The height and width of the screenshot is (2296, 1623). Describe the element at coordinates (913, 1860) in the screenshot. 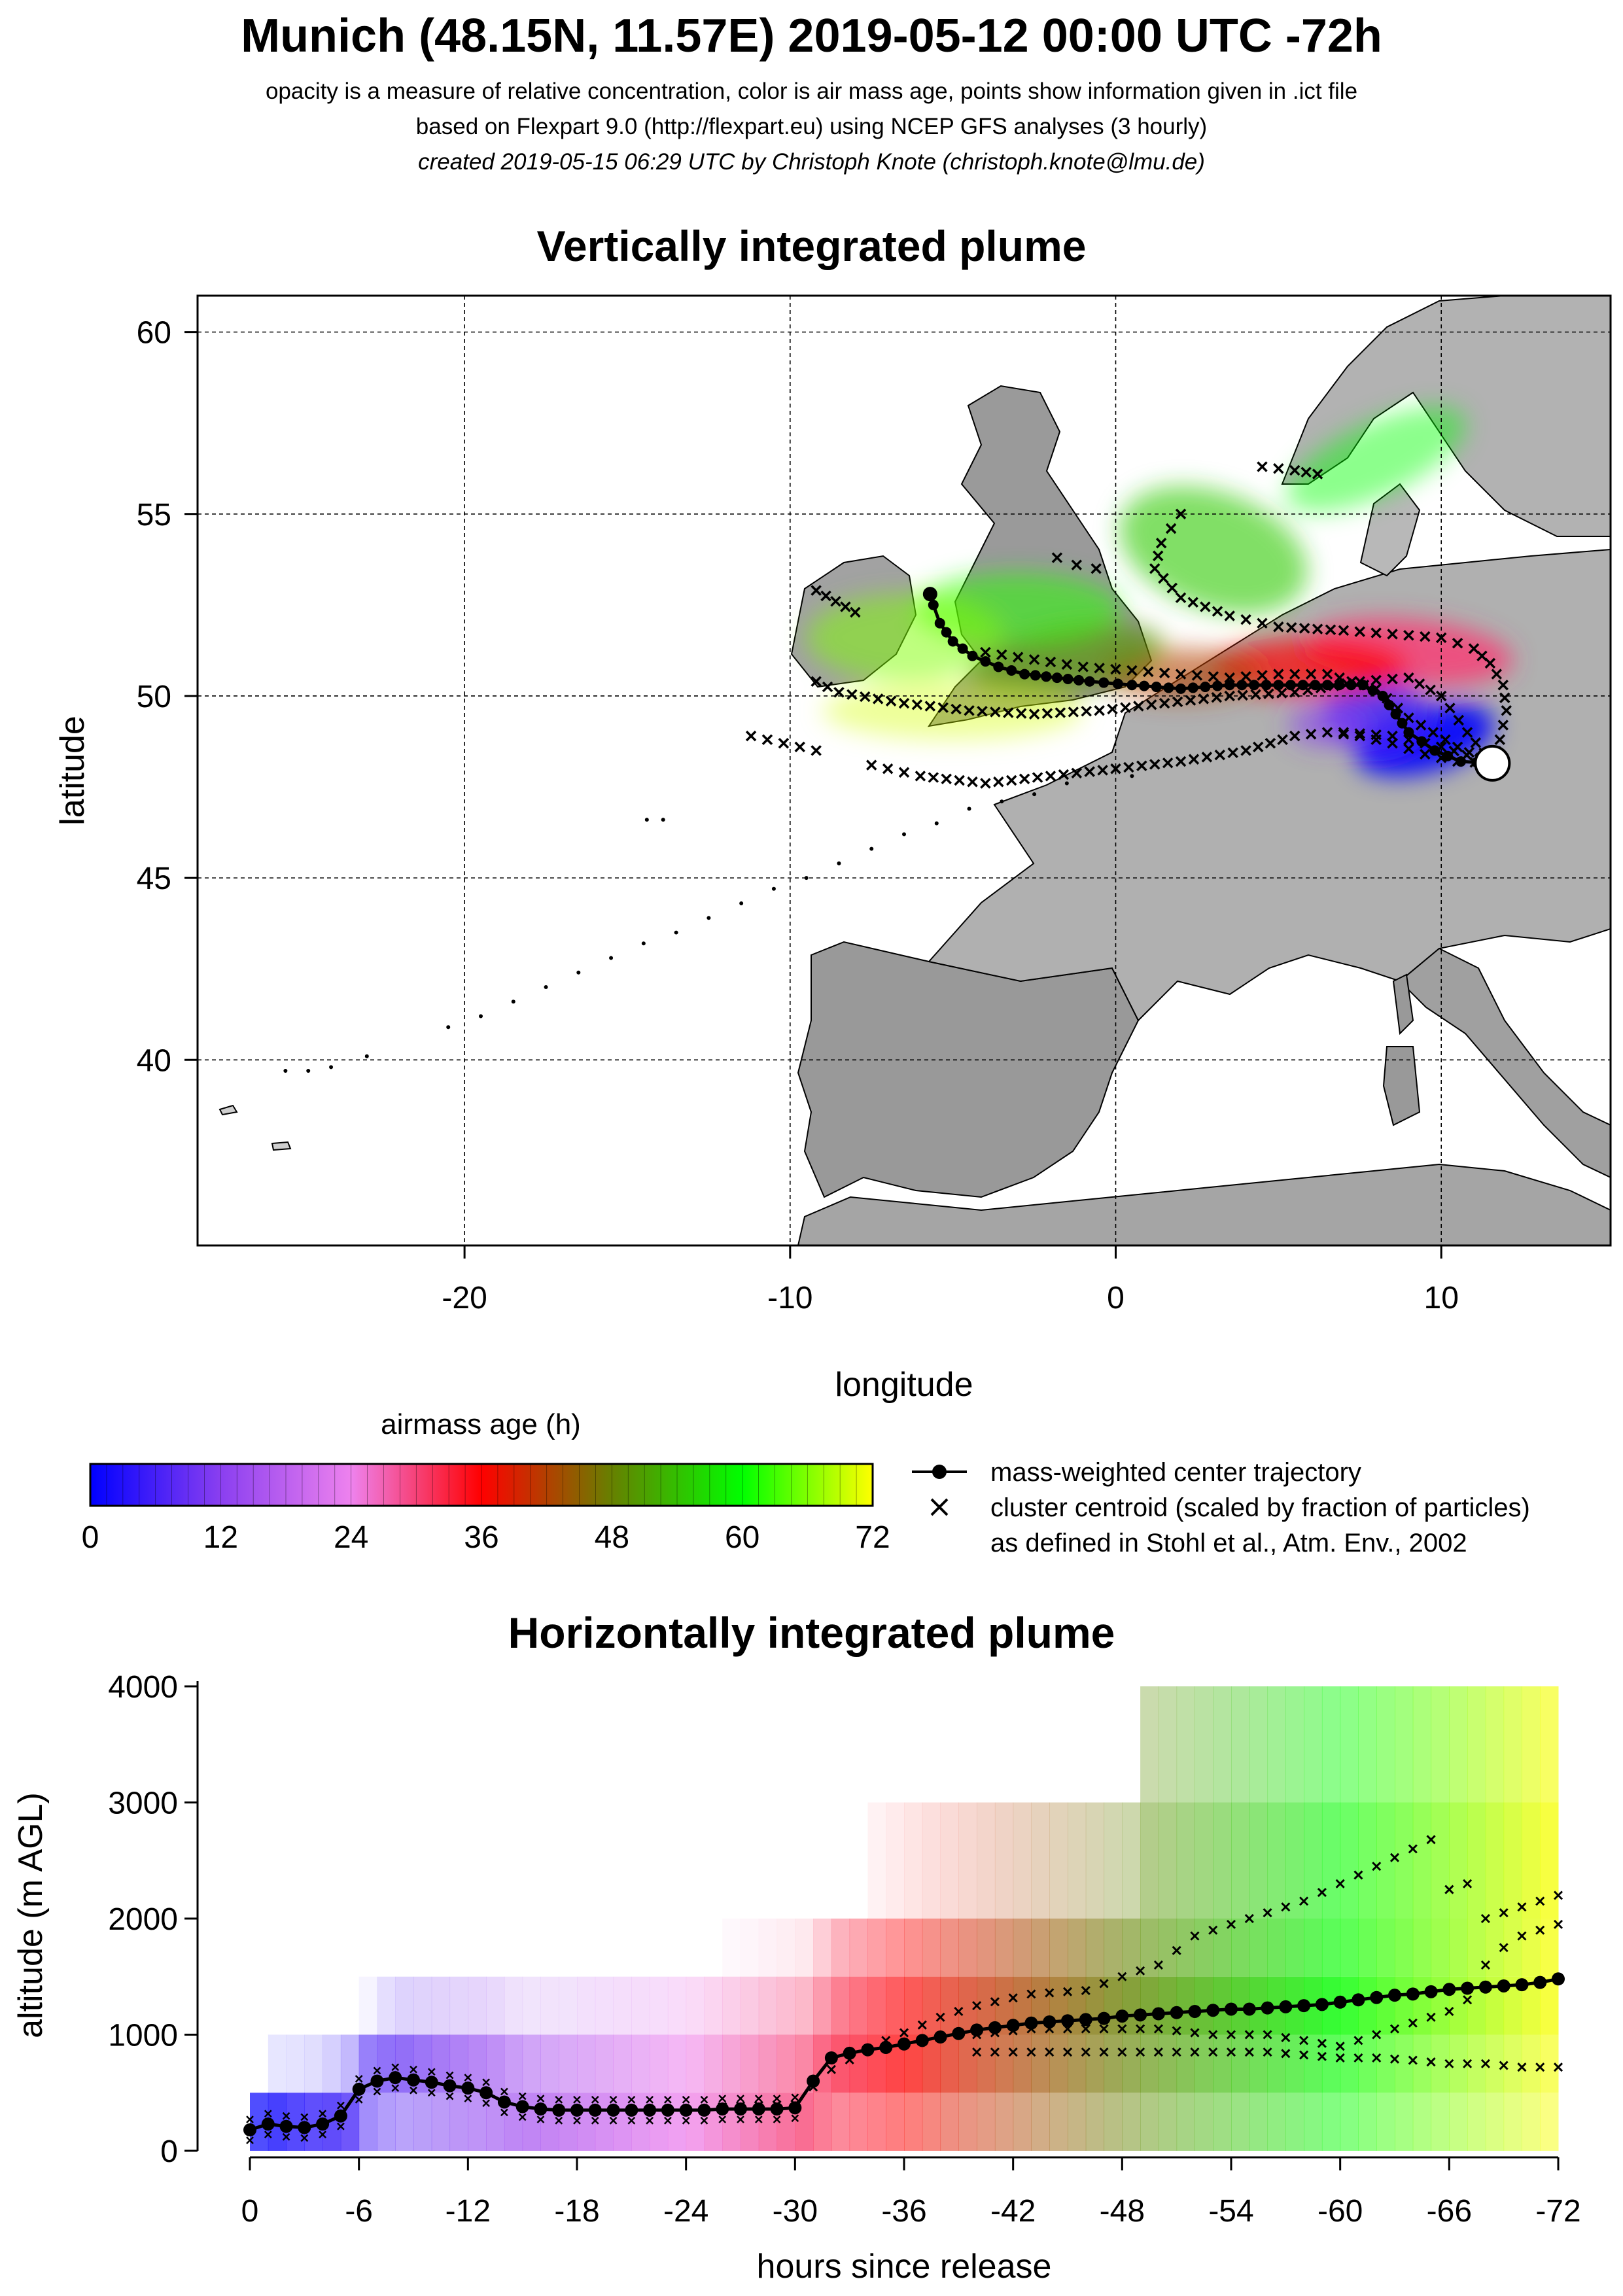

I see `altitude-cell-h36-b4` at that location.